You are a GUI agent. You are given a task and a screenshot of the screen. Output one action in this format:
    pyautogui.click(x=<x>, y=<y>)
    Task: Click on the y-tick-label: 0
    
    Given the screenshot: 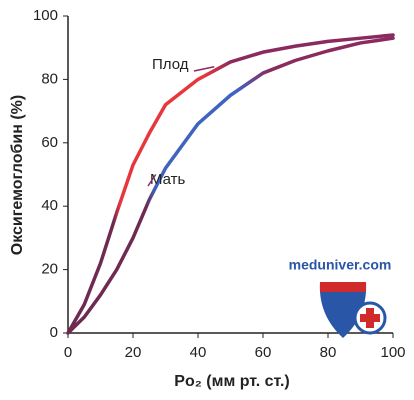 What is the action you would take?
    pyautogui.click(x=54, y=332)
    